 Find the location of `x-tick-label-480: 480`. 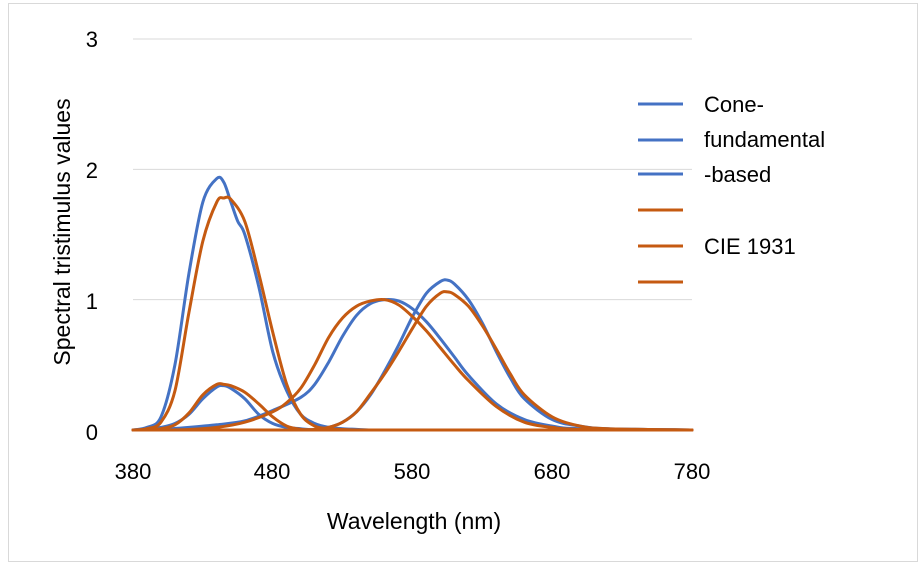

x-tick-label-480: 480 is located at coordinates (272, 471).